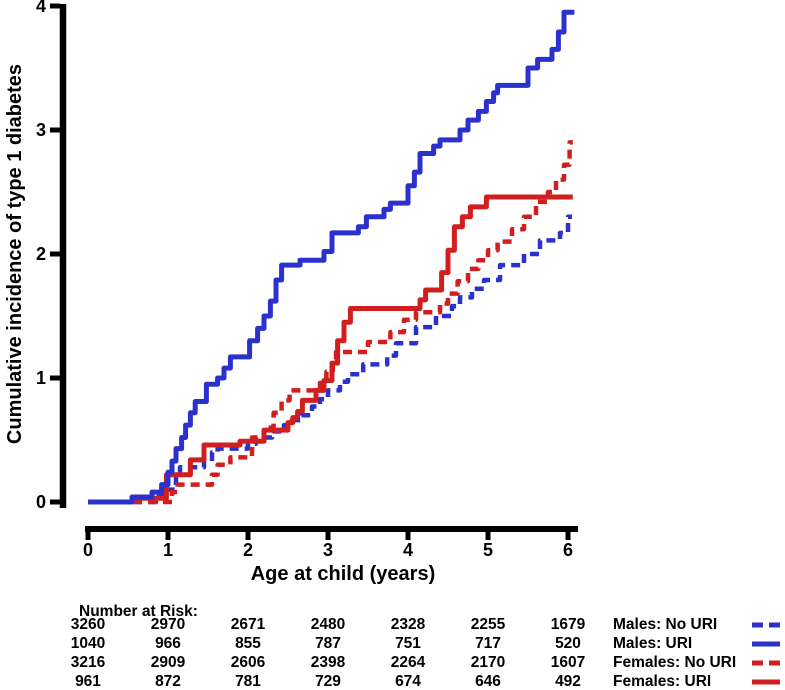  I want to click on y-axis-title: Cumulative incidence of type 1 diabetes, so click(15, 254).